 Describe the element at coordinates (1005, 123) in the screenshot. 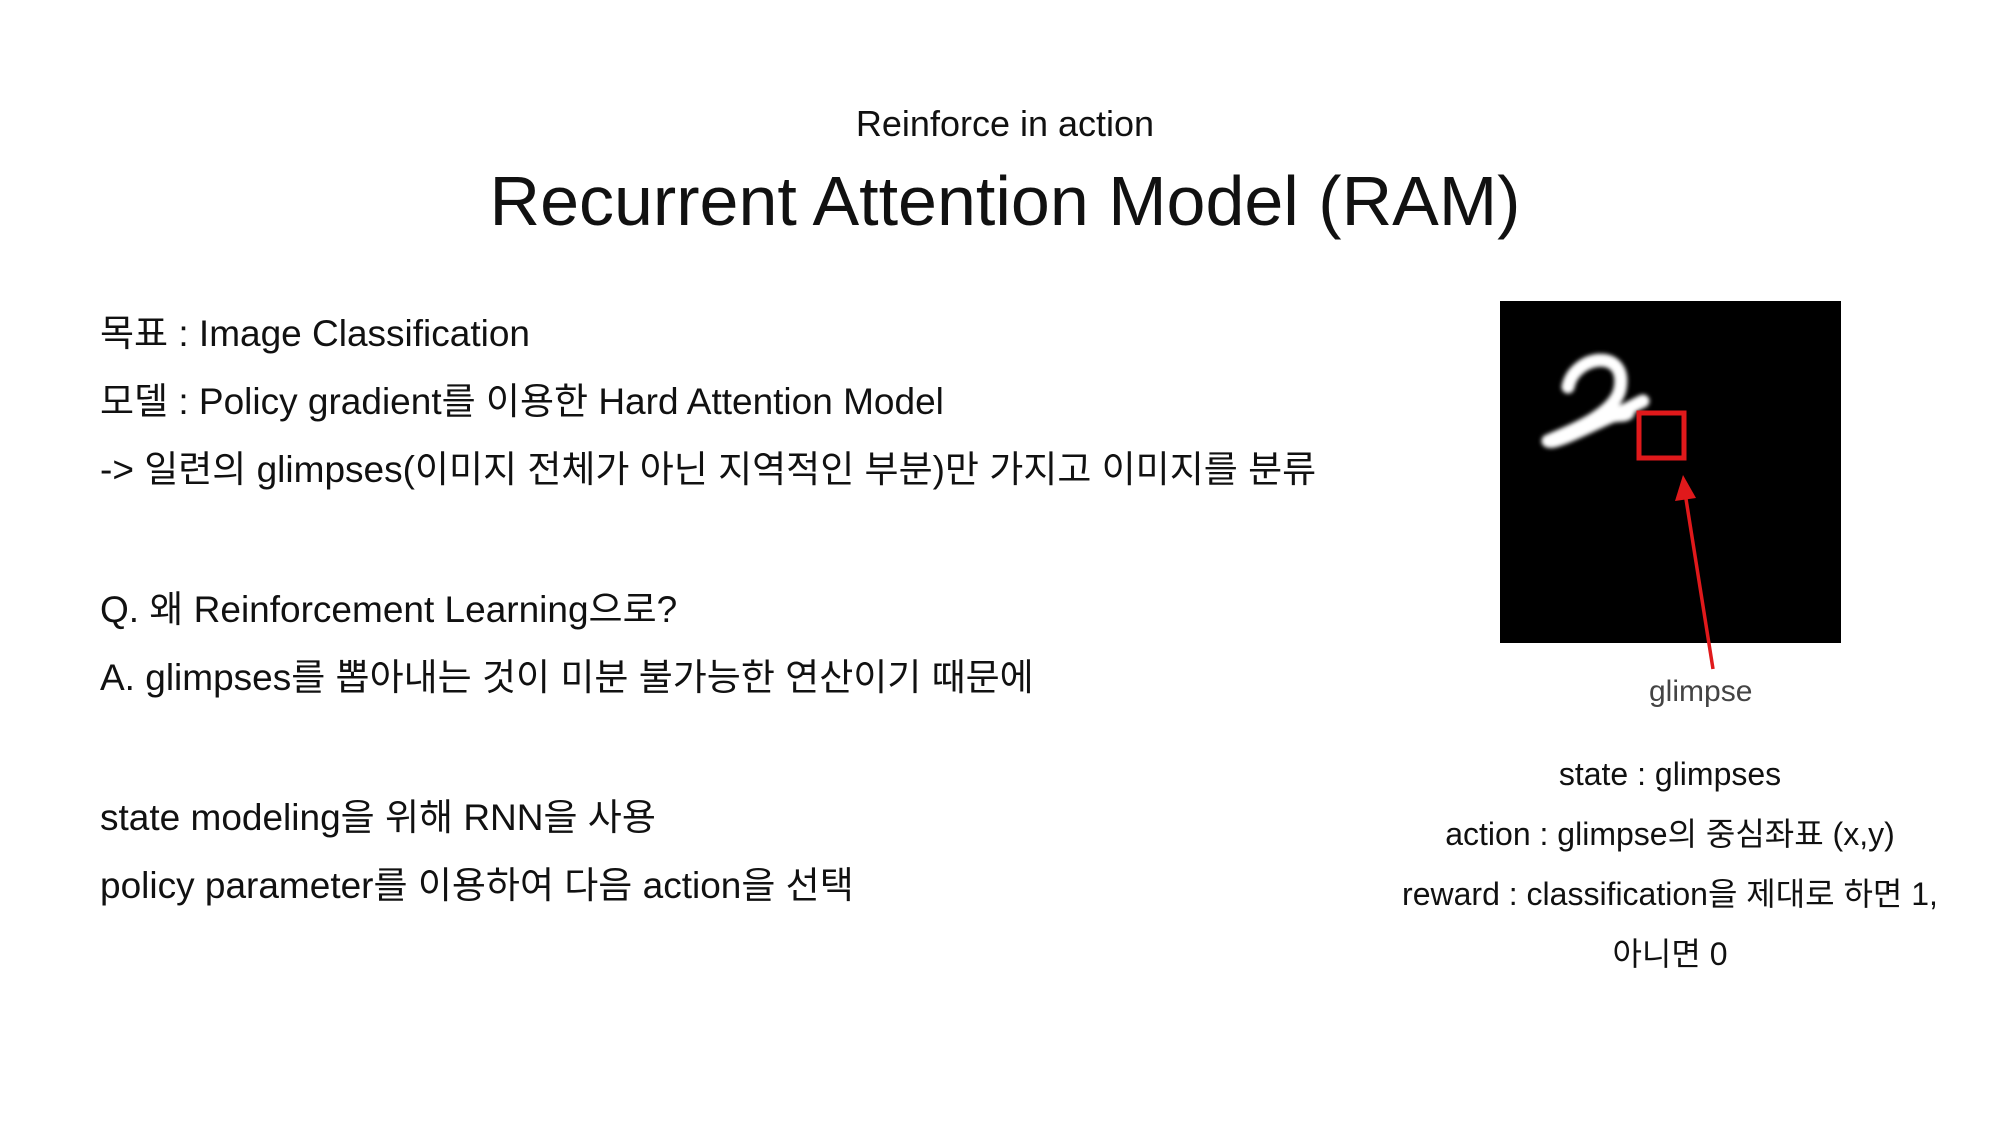

I see `slide-subtitle: Reinforce in action` at that location.